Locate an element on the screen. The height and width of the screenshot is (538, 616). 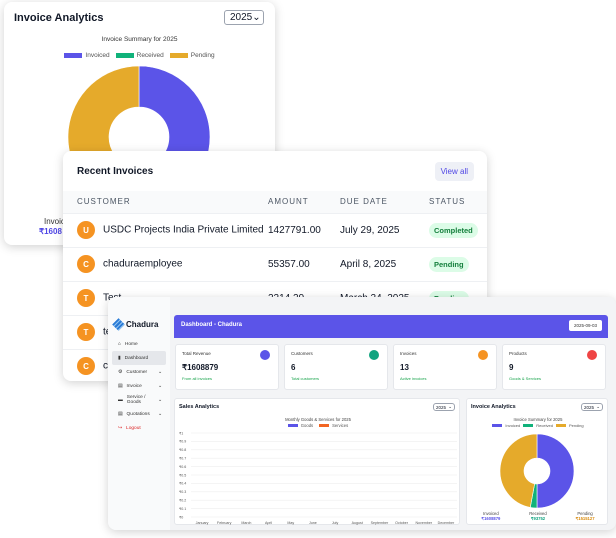
card-title: Invoice Analytics is located at coordinates (59, 18).